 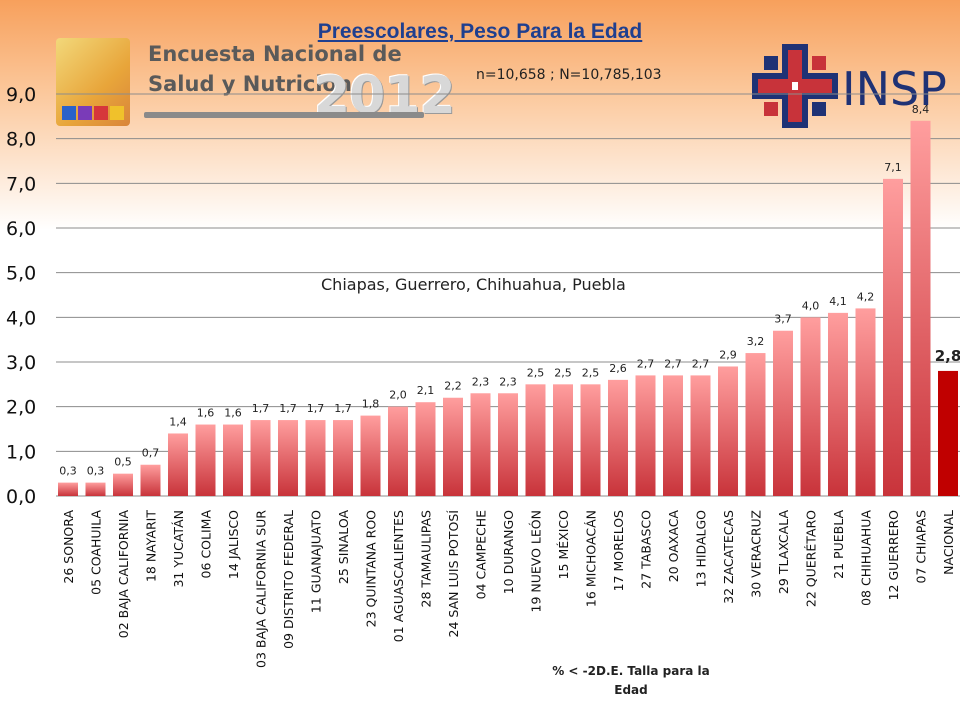 I want to click on category-label: 20 OAXACA, so click(x=673, y=546).